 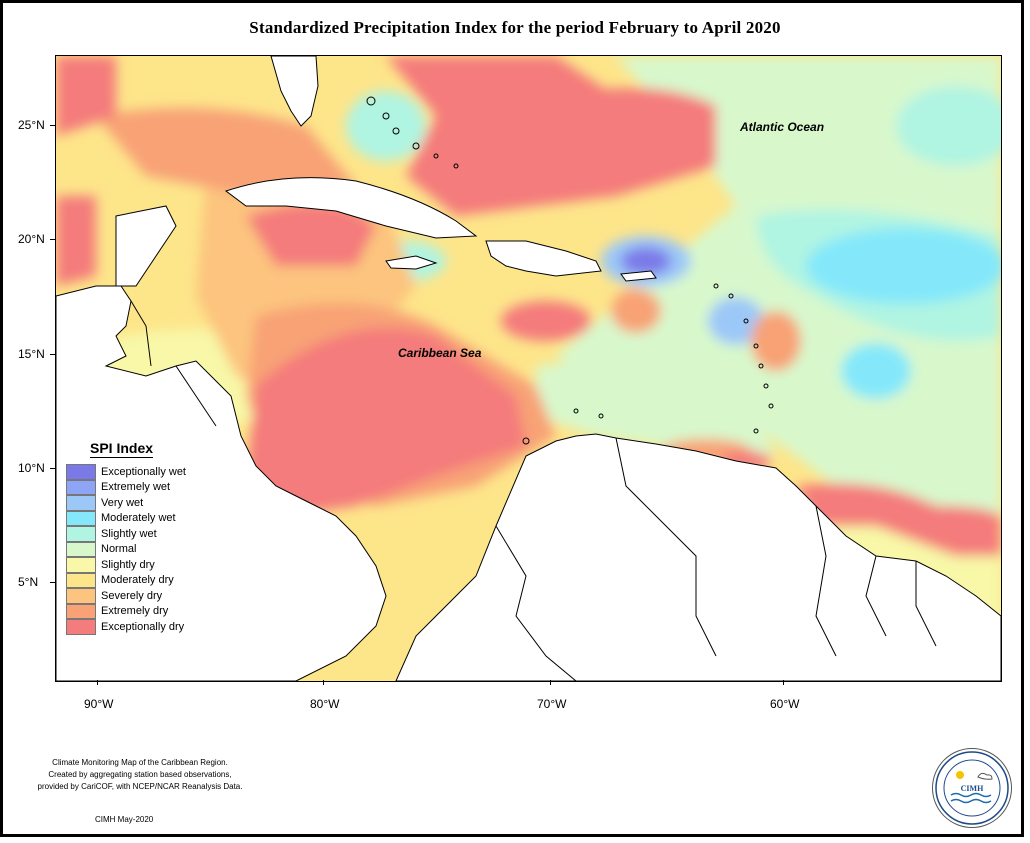 I want to click on logo-text: CIMH, so click(x=972, y=788).